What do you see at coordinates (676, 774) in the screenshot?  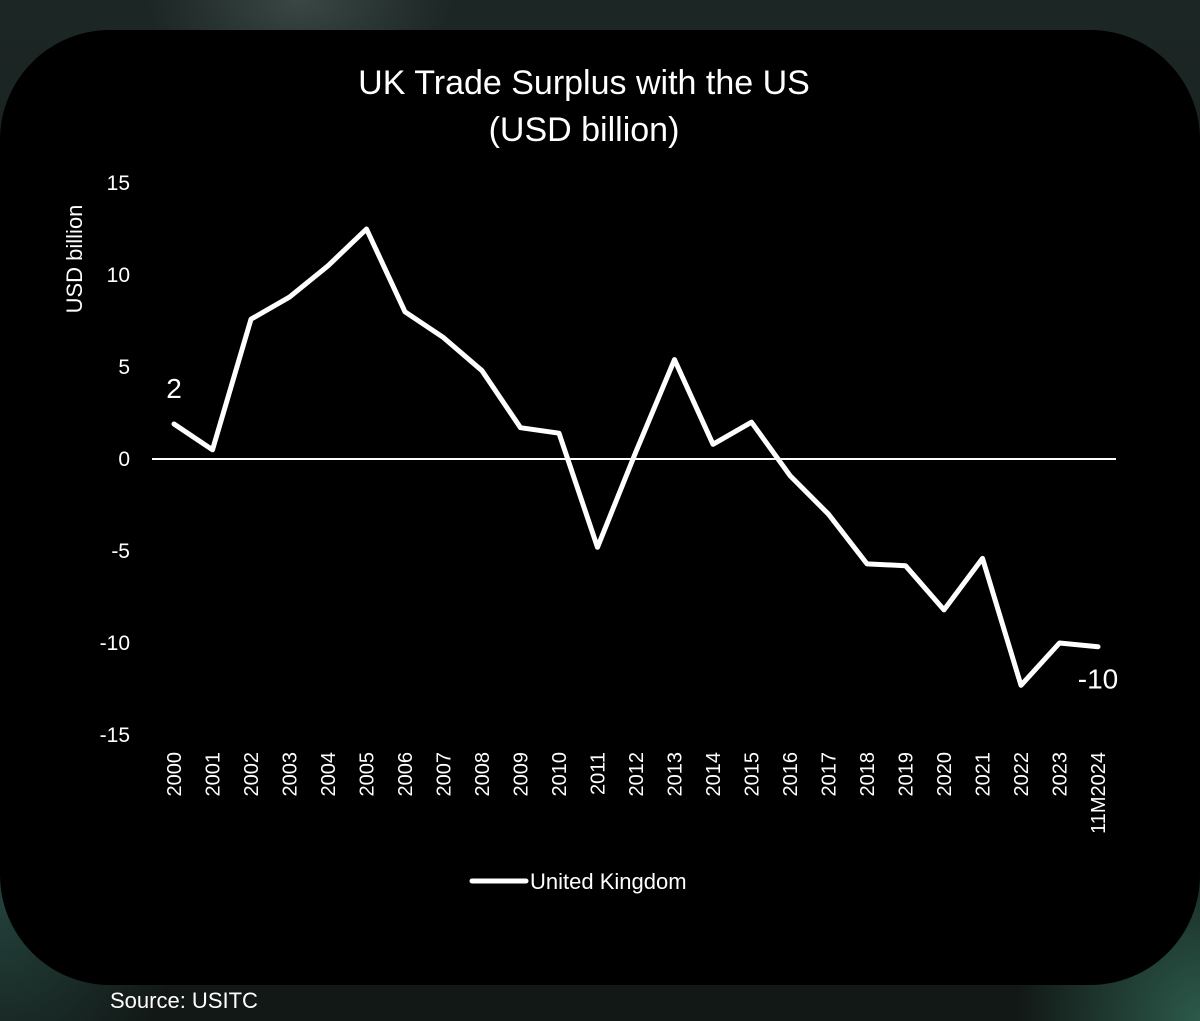 I see `x-tick-label: 2013` at bounding box center [676, 774].